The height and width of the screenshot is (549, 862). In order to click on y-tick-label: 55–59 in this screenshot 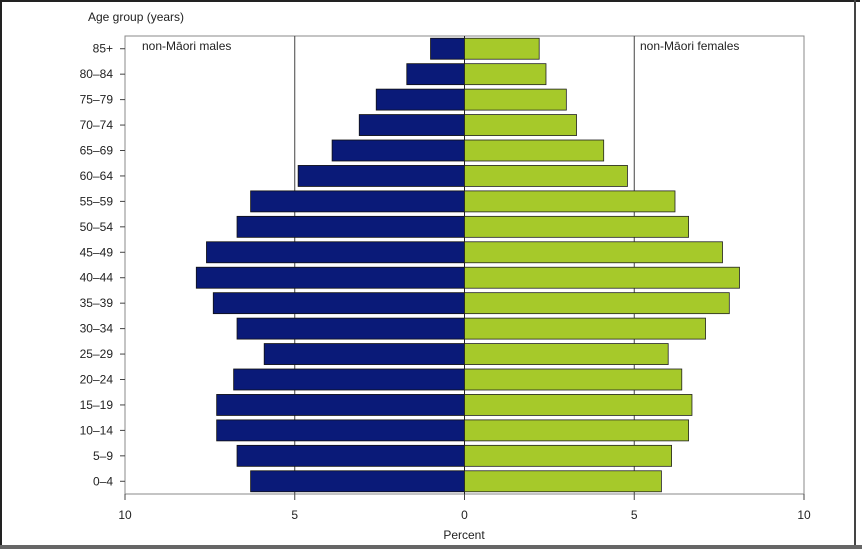, I will do `click(97, 201)`.